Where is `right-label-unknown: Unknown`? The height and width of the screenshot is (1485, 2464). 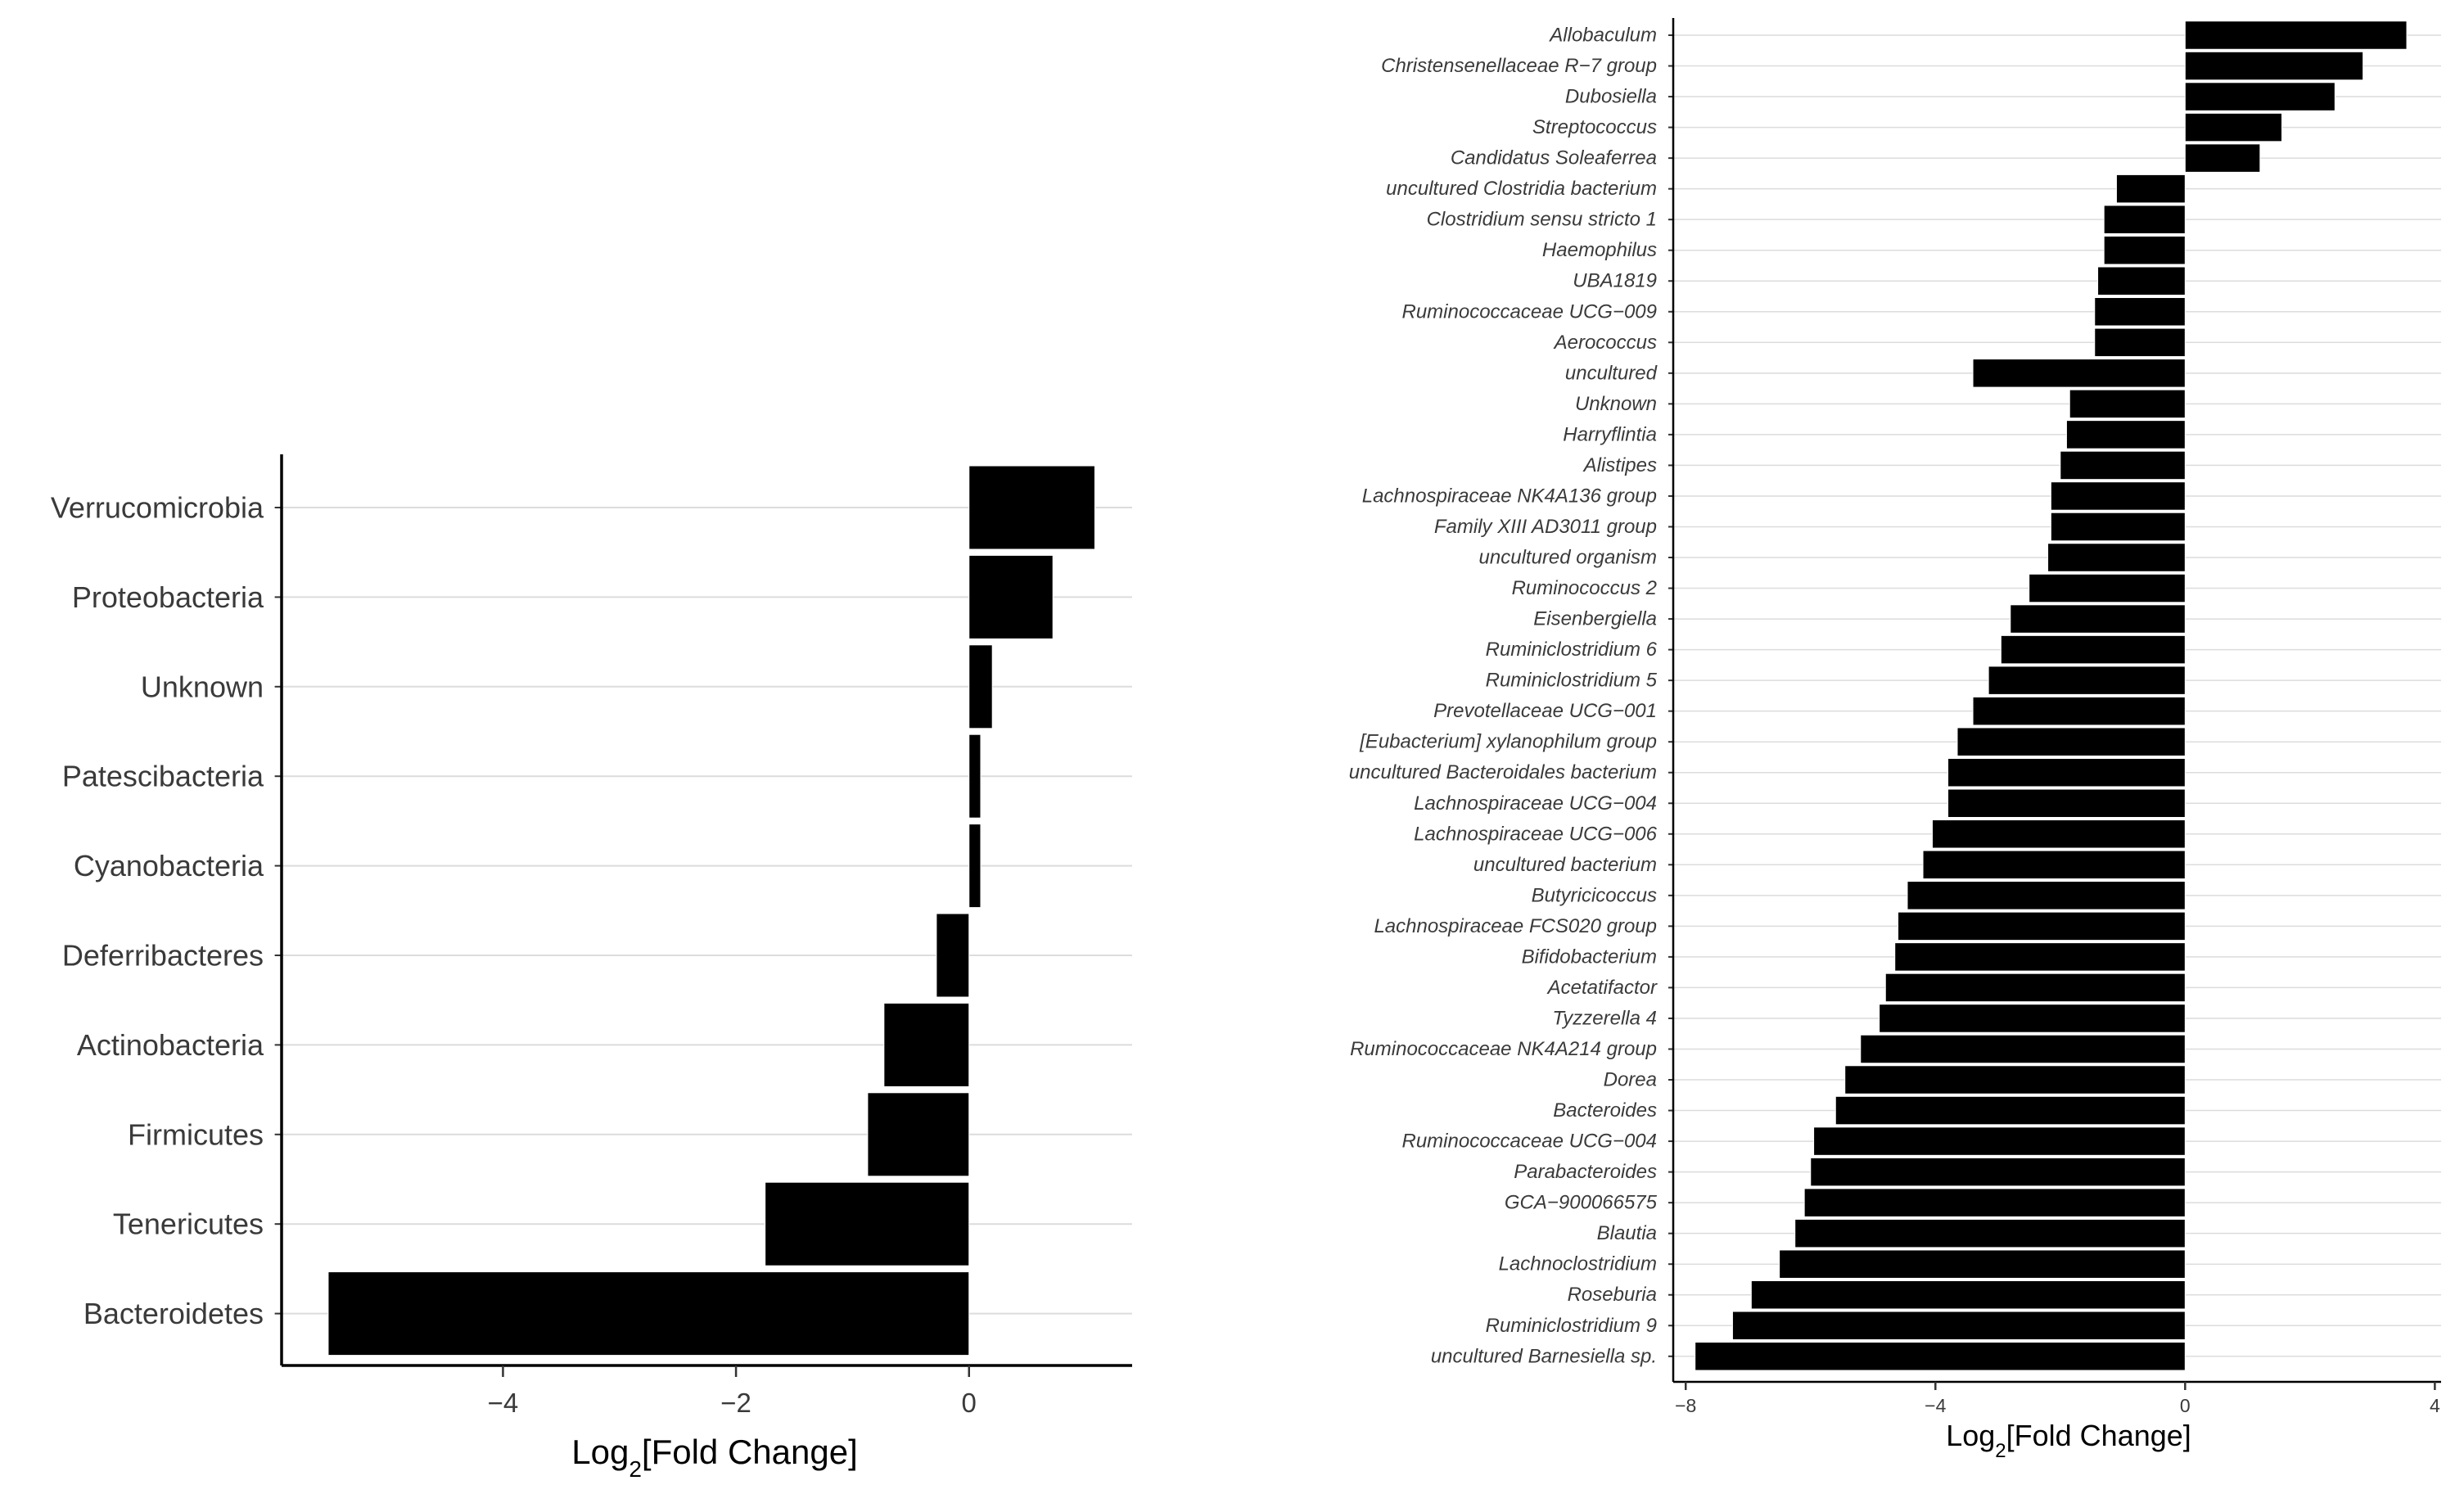
right-label-unknown: Unknown is located at coordinates (1616, 404).